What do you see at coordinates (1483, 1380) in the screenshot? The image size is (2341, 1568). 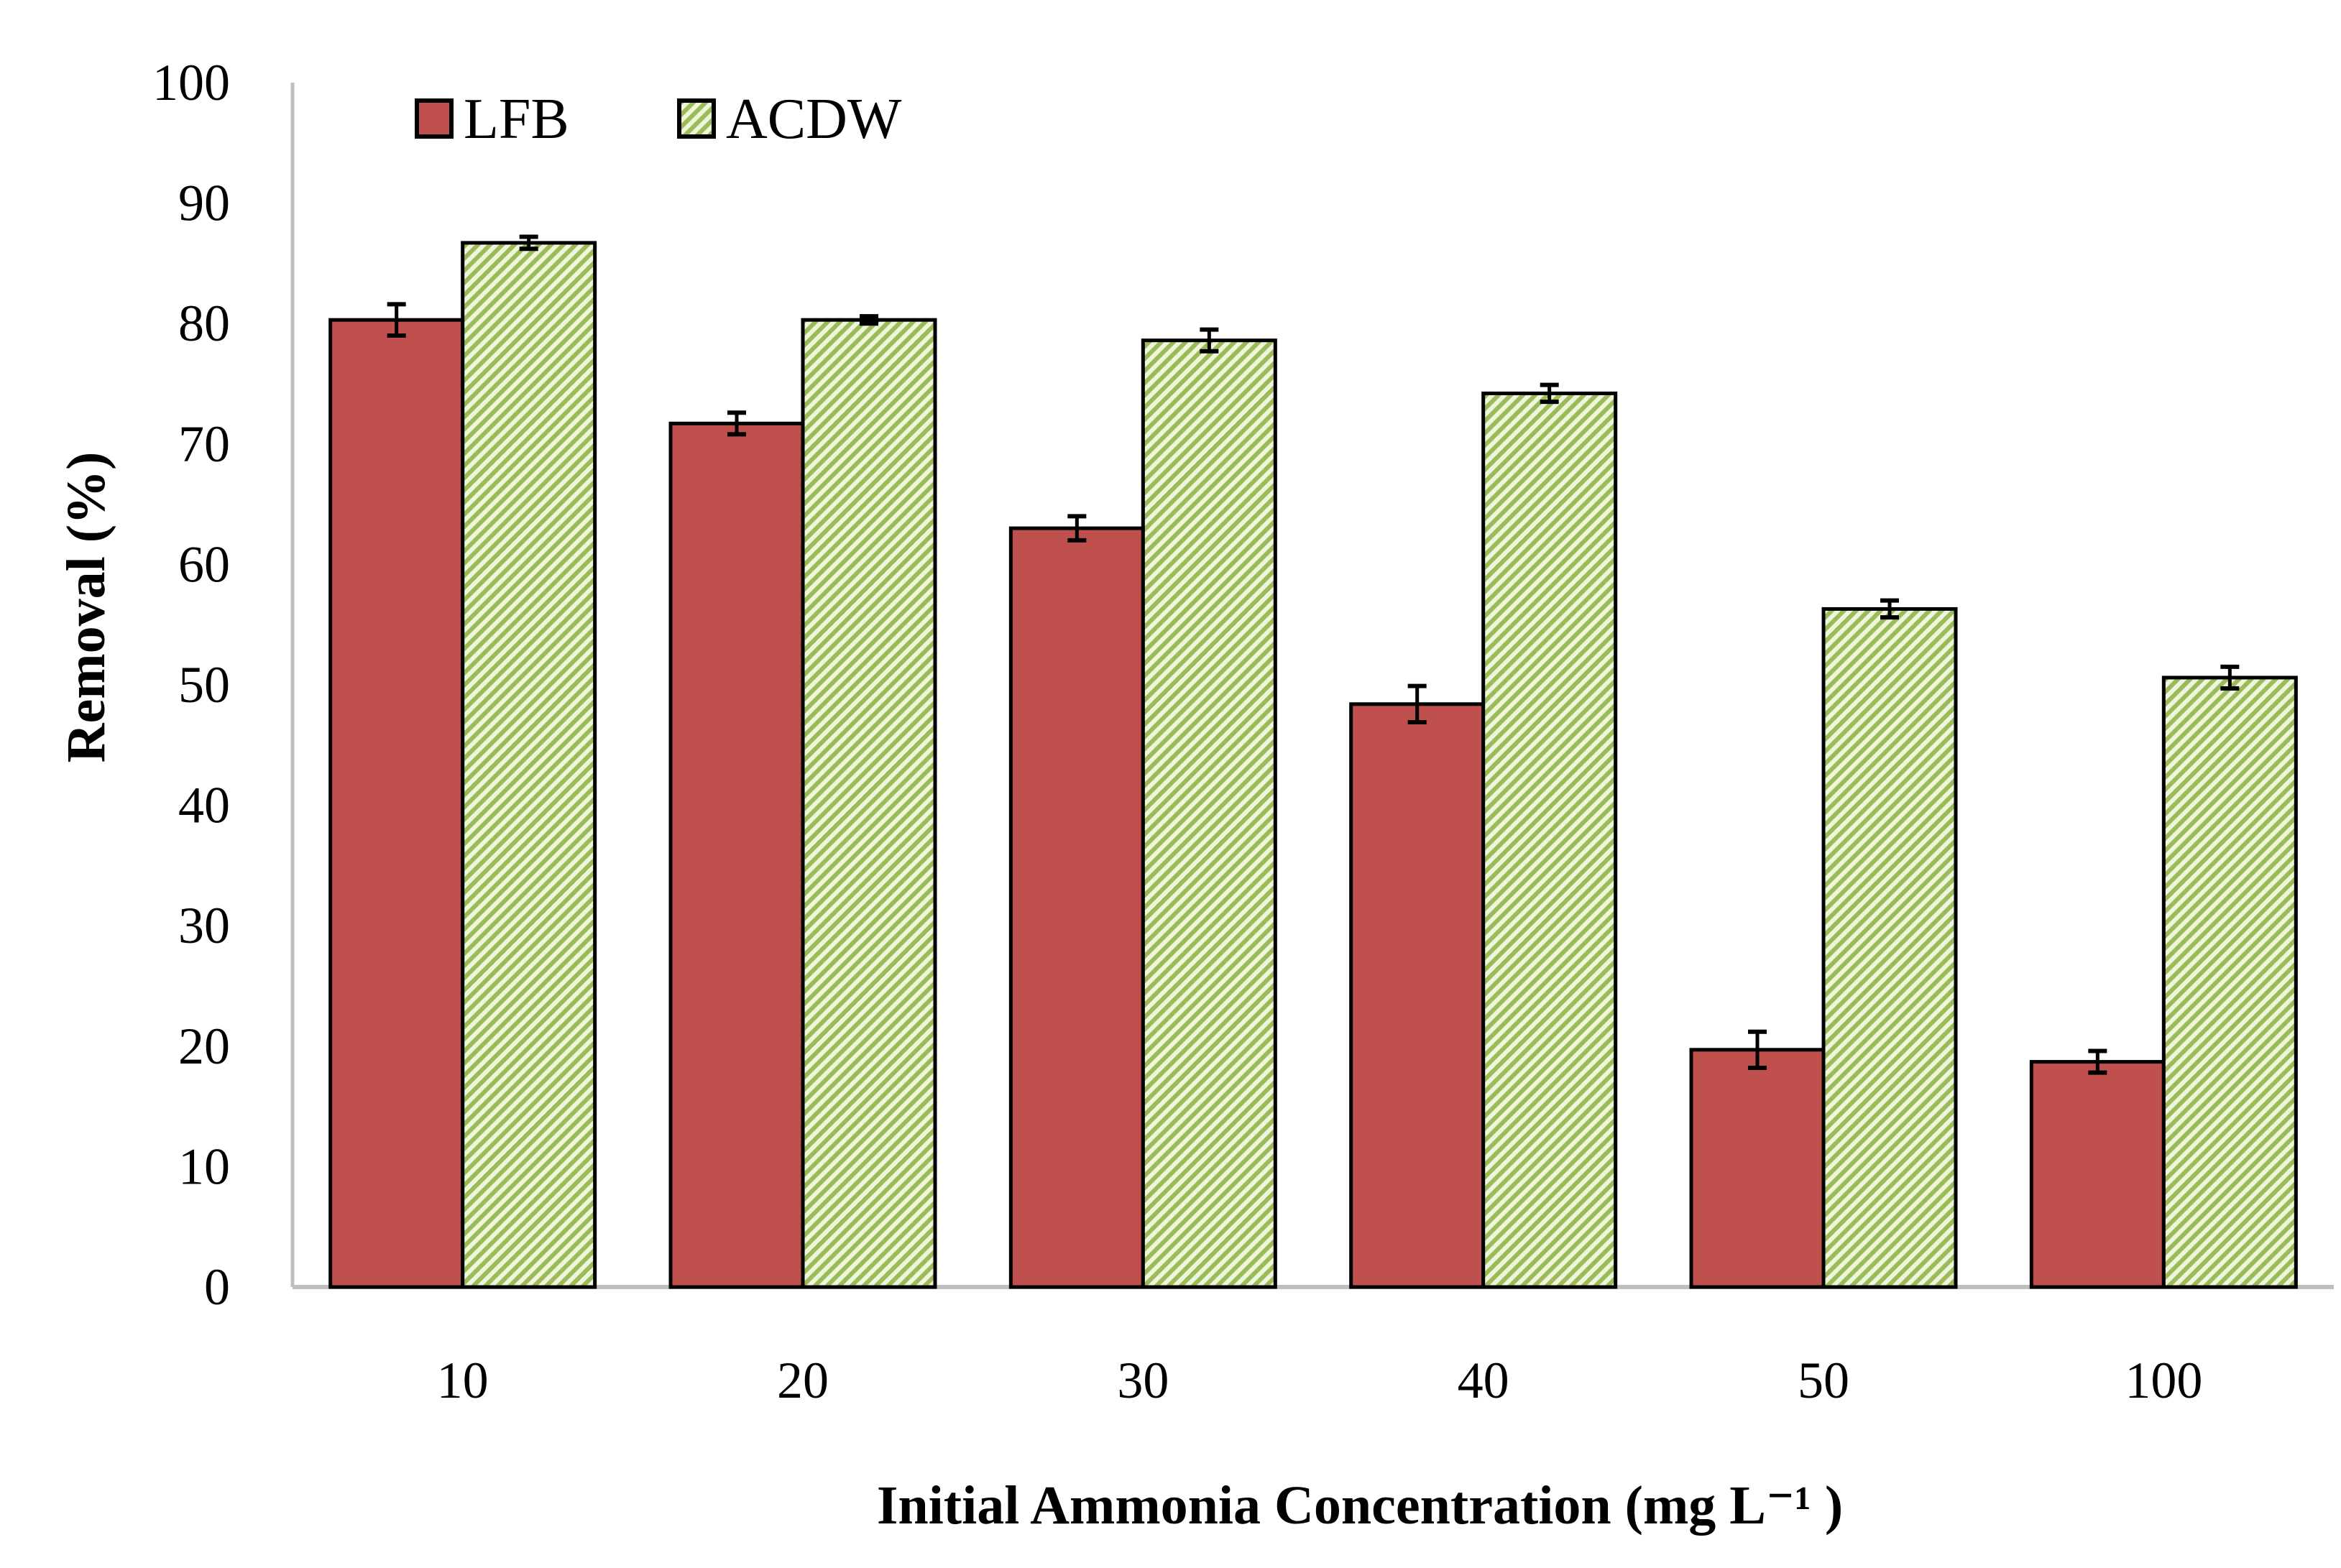 I see `x-tick-label: 40` at bounding box center [1483, 1380].